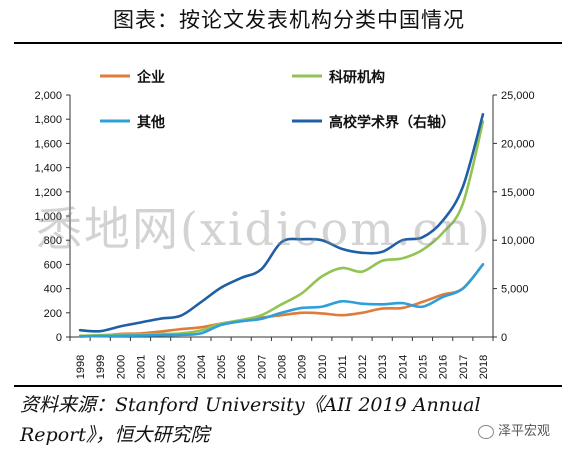 Image resolution: width=578 pixels, height=457 pixels. I want to click on x-tick-label: 1998, so click(81, 367).